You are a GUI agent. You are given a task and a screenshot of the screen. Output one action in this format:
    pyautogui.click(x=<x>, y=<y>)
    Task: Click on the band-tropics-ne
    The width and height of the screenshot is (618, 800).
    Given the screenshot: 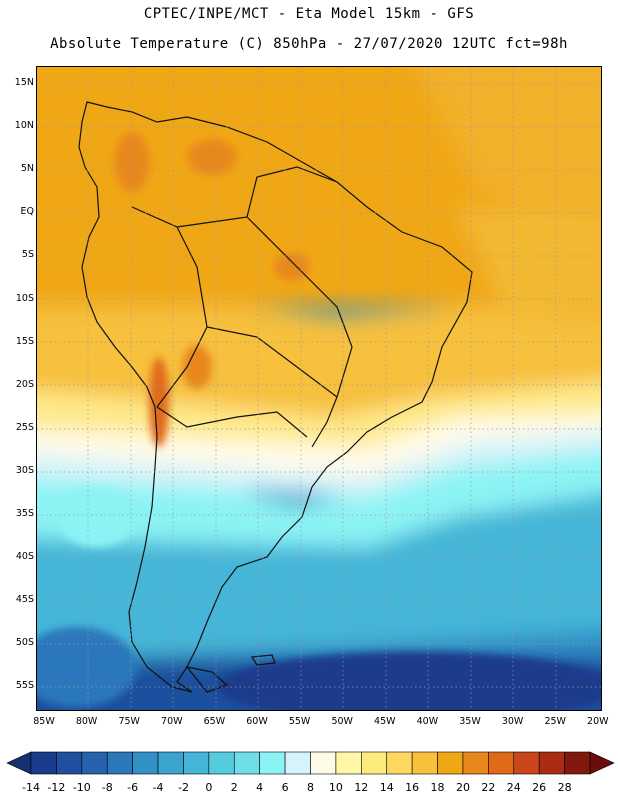 What is the action you would take?
    pyautogui.click(x=509, y=147)
    